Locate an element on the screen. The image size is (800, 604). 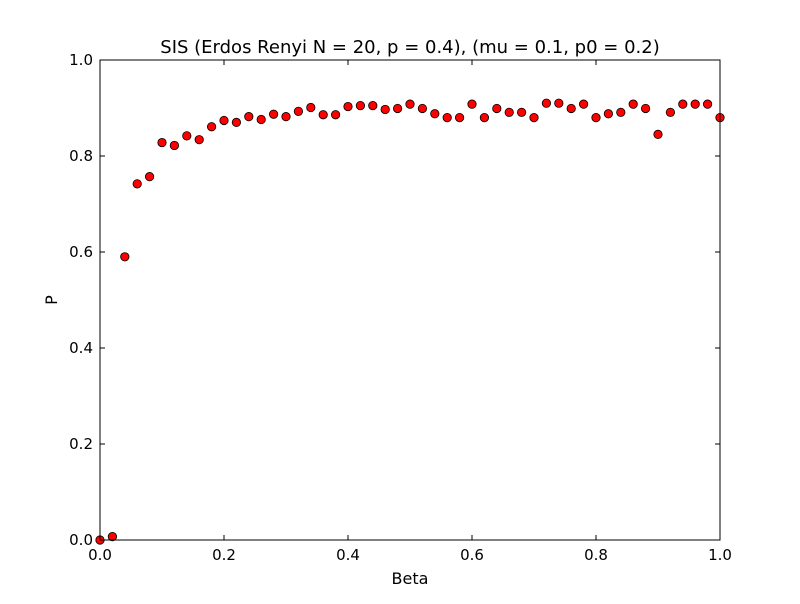
y-tick-label: 0.6 is located at coordinates (81, 252).